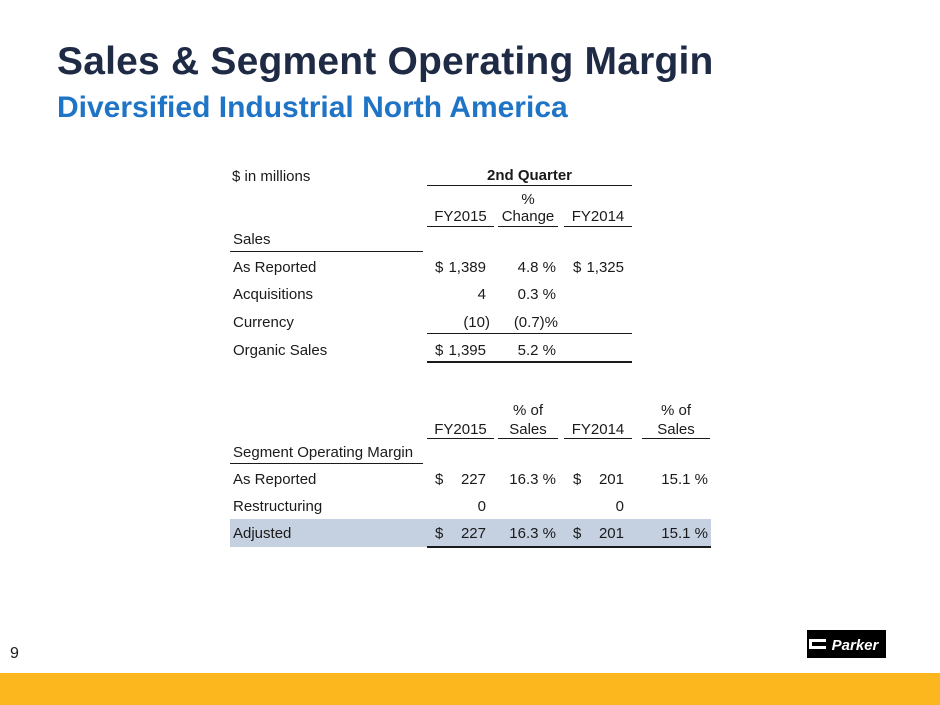 The height and width of the screenshot is (705, 940). Describe the element at coordinates (676, 429) in the screenshot. I see `col-pct2-line2: Sales` at that location.